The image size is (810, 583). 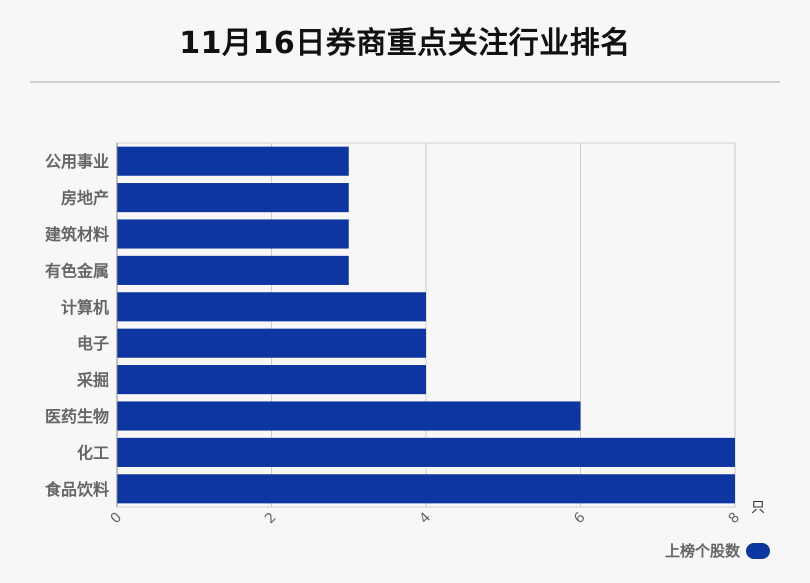 I want to click on x-unit-label: 只, so click(x=758, y=508).